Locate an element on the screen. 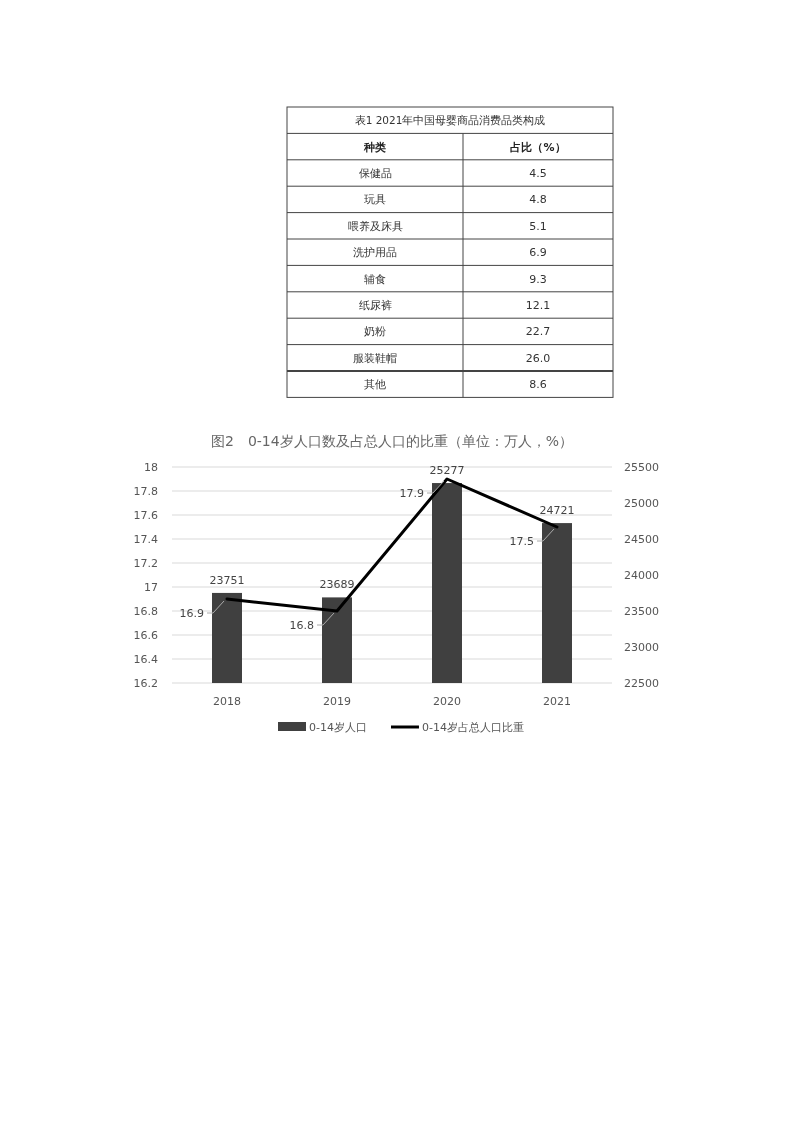 This screenshot has width=800, height=1132. data-label: 23751 is located at coordinates (227, 580).